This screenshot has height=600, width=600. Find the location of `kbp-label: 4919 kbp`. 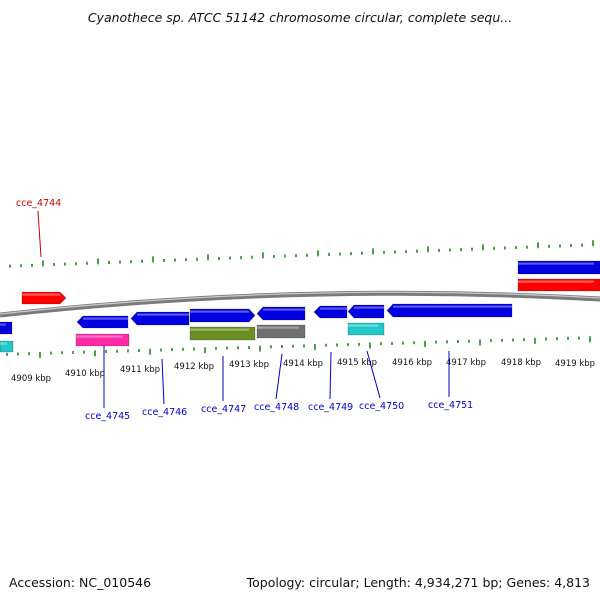

kbp-label: 4919 kbp is located at coordinates (575, 364).